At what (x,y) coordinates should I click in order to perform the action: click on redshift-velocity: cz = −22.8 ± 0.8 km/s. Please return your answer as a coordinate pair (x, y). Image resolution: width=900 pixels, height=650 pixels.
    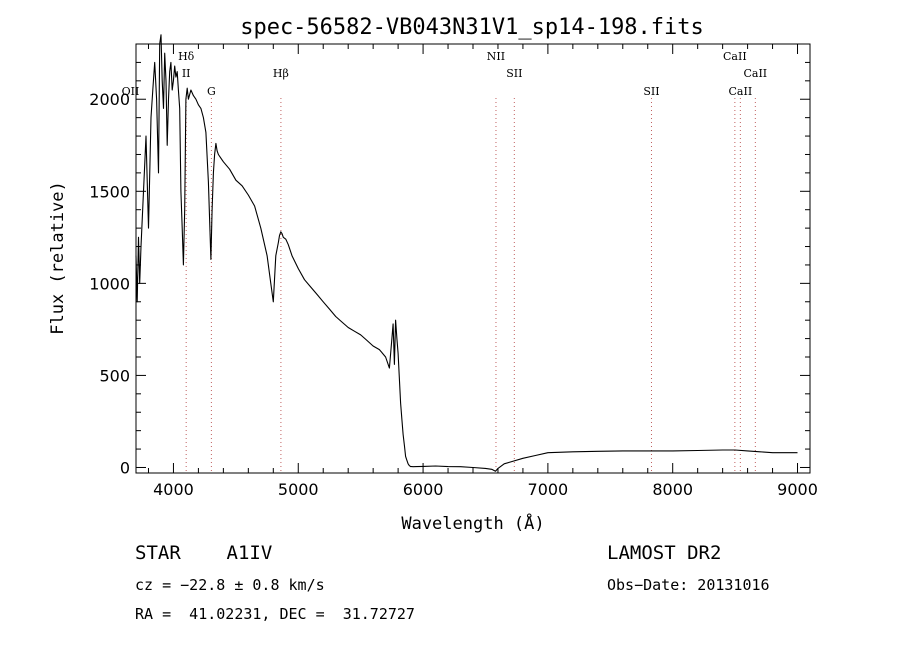
    Looking at the image, I should click on (230, 585).